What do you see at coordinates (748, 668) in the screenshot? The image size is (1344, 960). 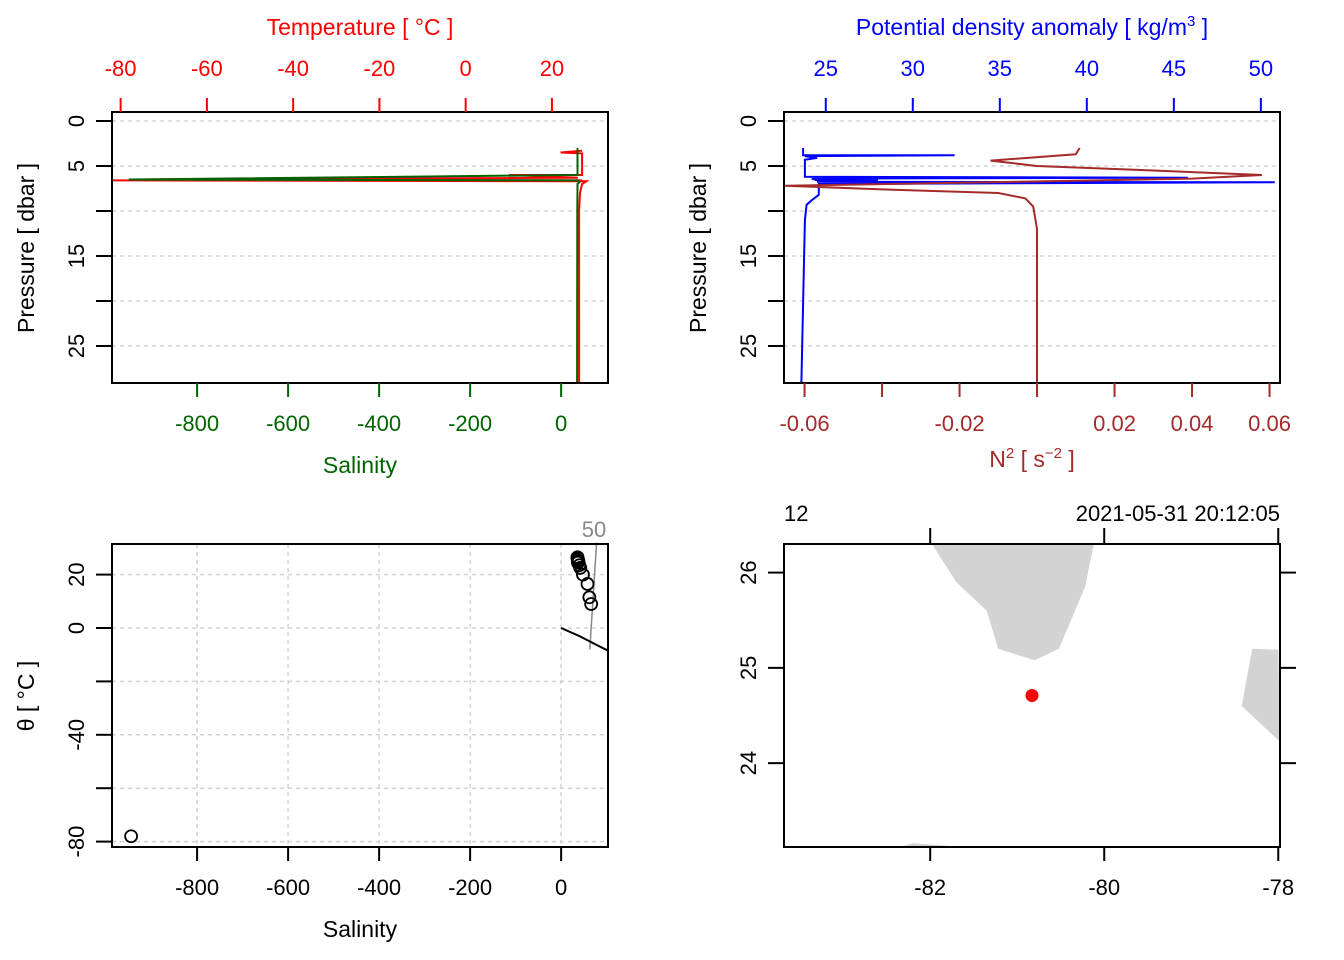 I see `latitude-tick-label: 25` at bounding box center [748, 668].